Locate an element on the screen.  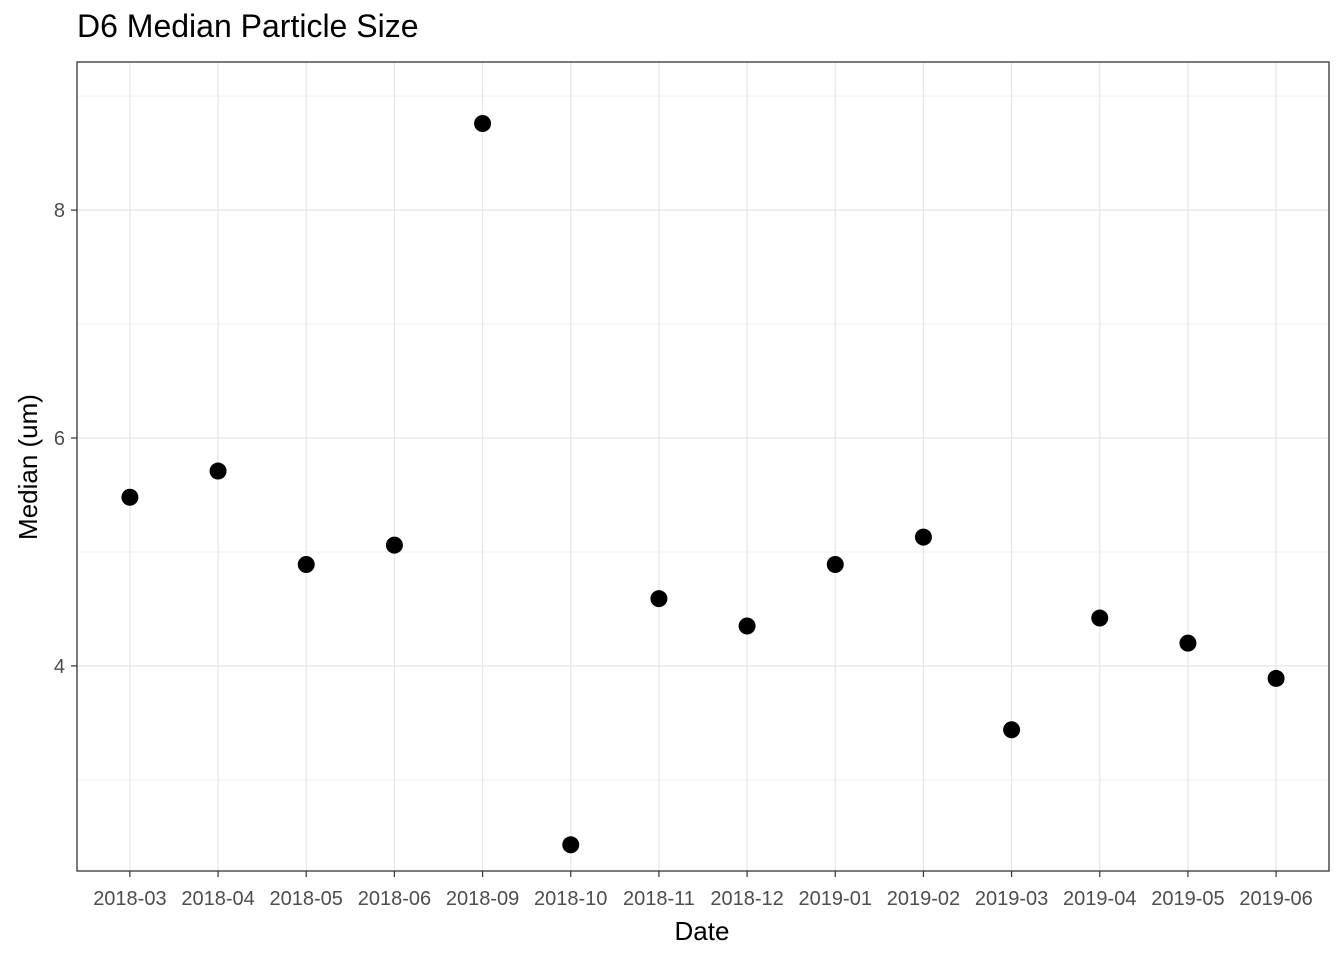
x-tick-label: 2018-03 is located at coordinates (129, 899).